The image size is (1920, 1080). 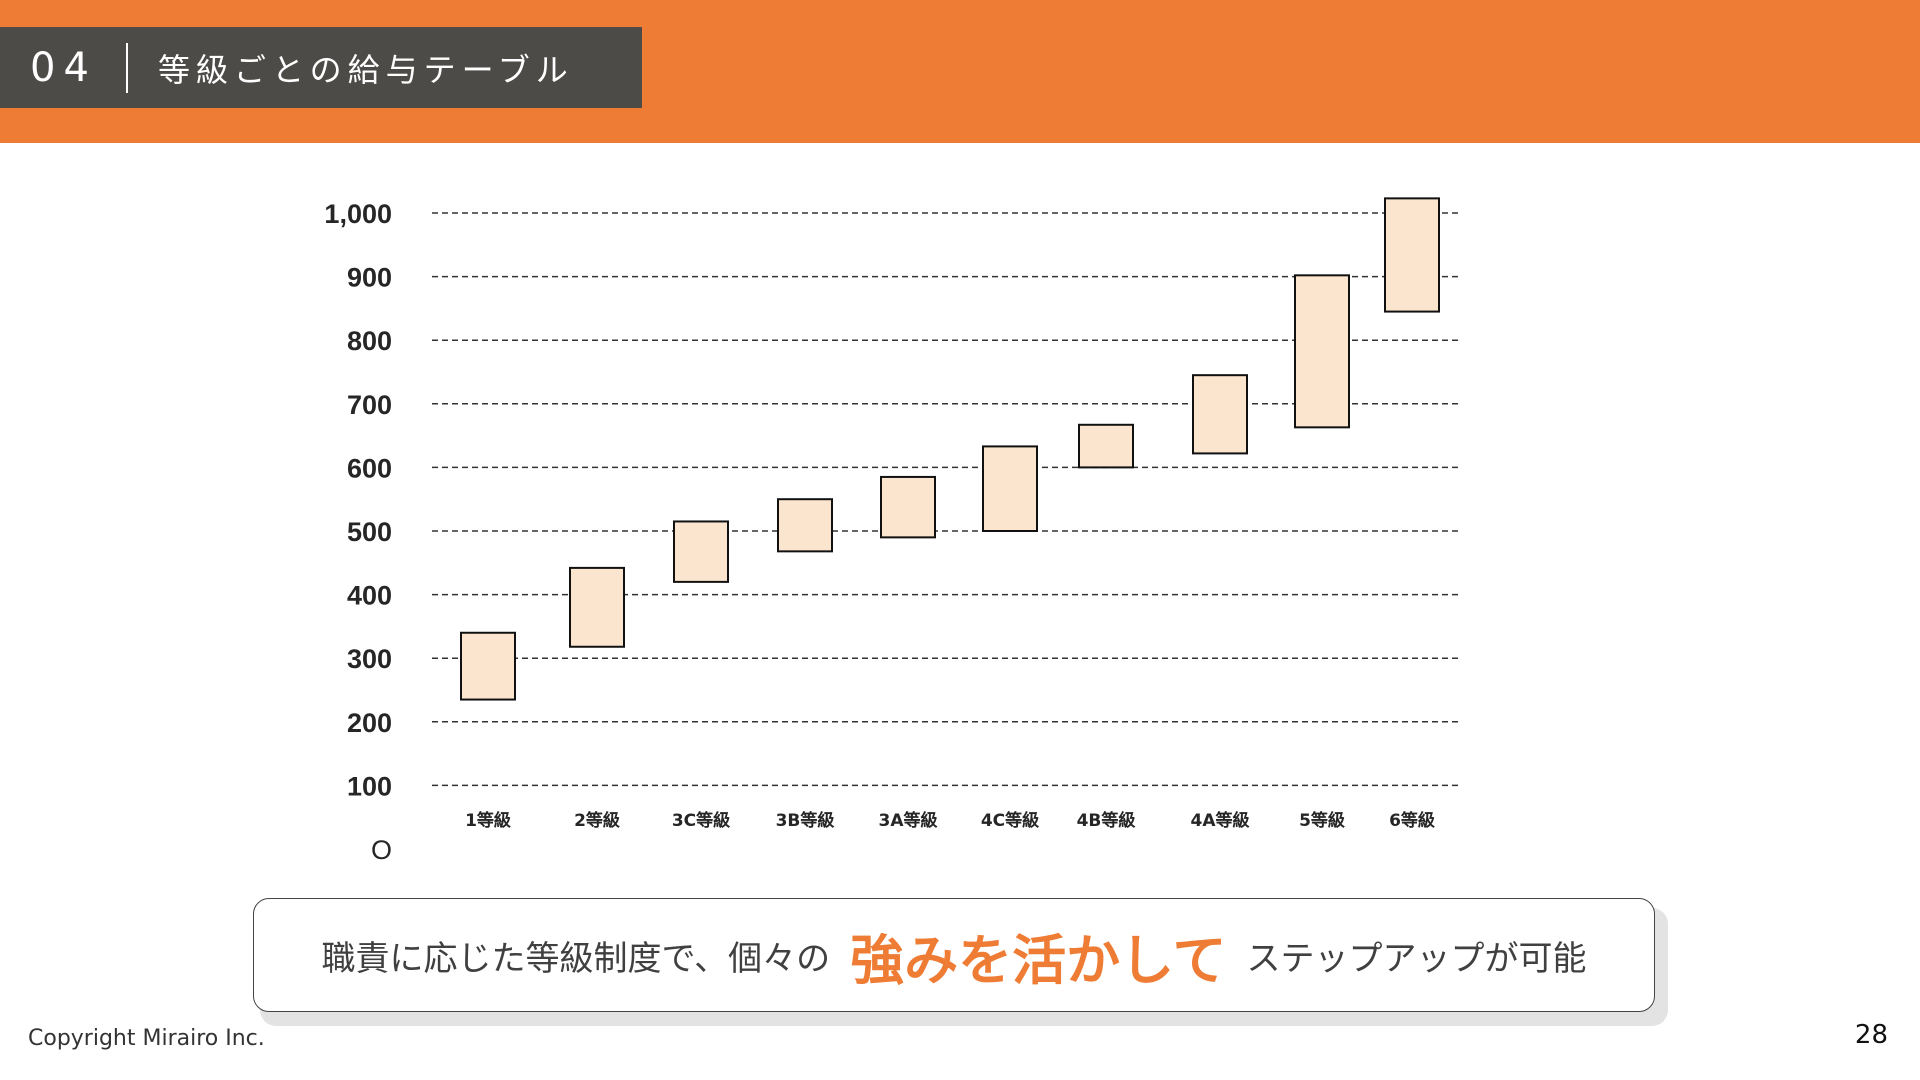 What do you see at coordinates (1010, 820) in the screenshot?
I see `x-tick-label: 4C等級` at bounding box center [1010, 820].